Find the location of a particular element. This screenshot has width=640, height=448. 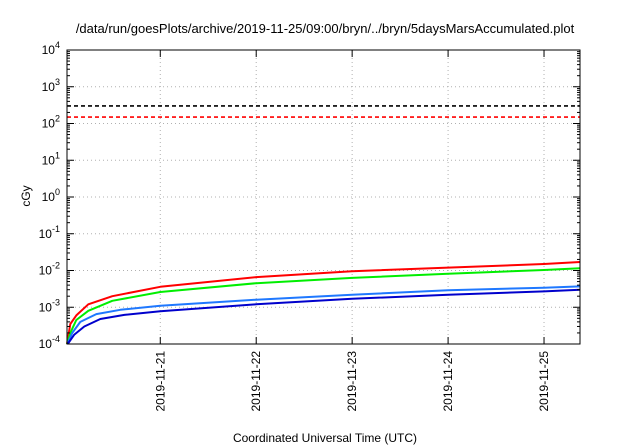

y-tick-label: 10⁻³ is located at coordinates (49, 305).